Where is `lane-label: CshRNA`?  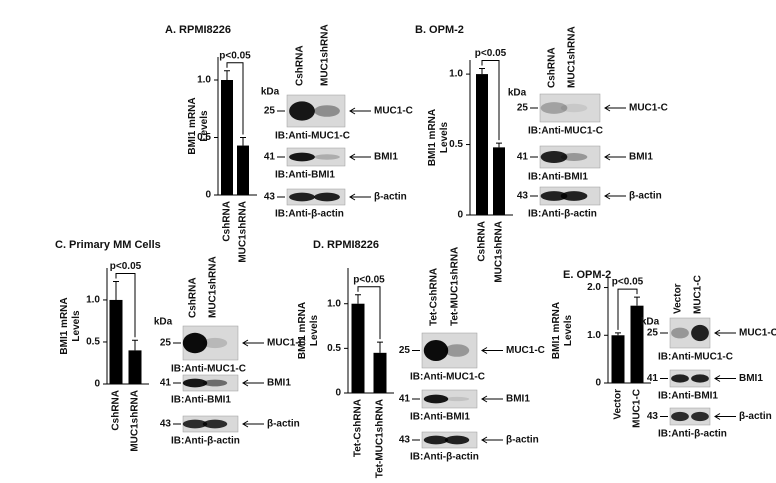
lane-label: CshRNA is located at coordinates (300, 65).